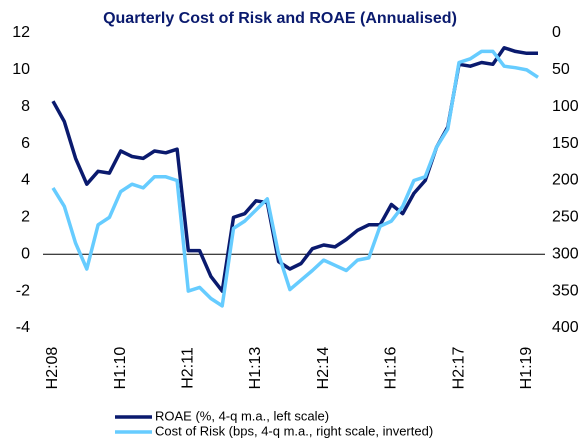  I want to click on y-tick-label: 0, so click(25, 253).